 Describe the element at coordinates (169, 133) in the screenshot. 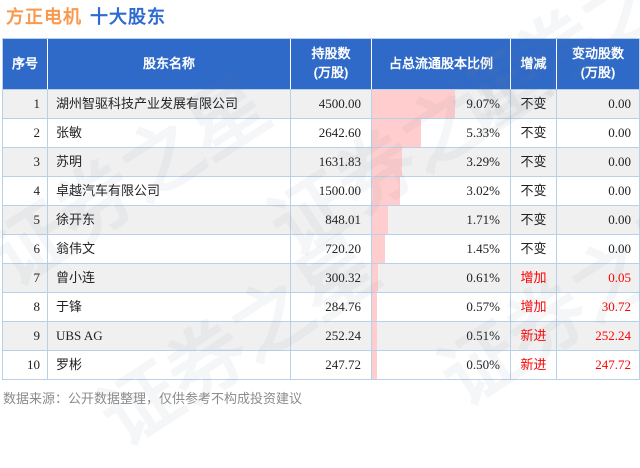

I see `cell-shareholder-name: 张敏` at that location.